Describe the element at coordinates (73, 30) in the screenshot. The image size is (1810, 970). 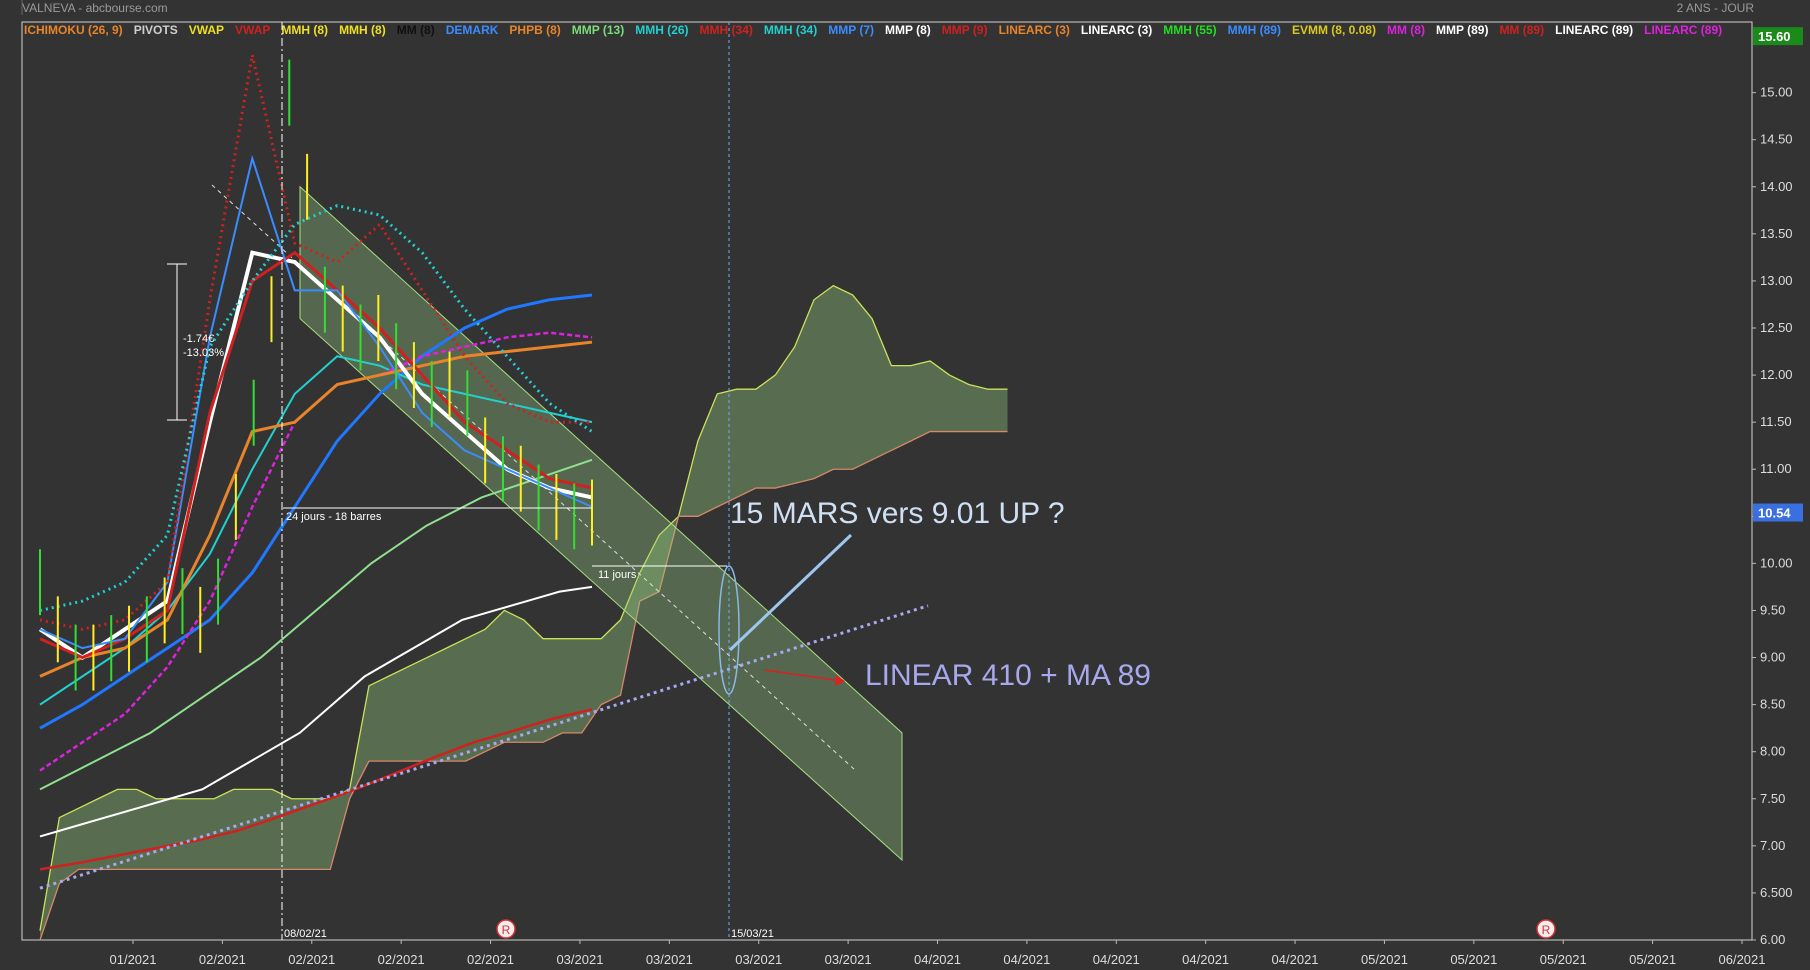
I see `legend-item: ICHIMOKU (26, 9)` at that location.